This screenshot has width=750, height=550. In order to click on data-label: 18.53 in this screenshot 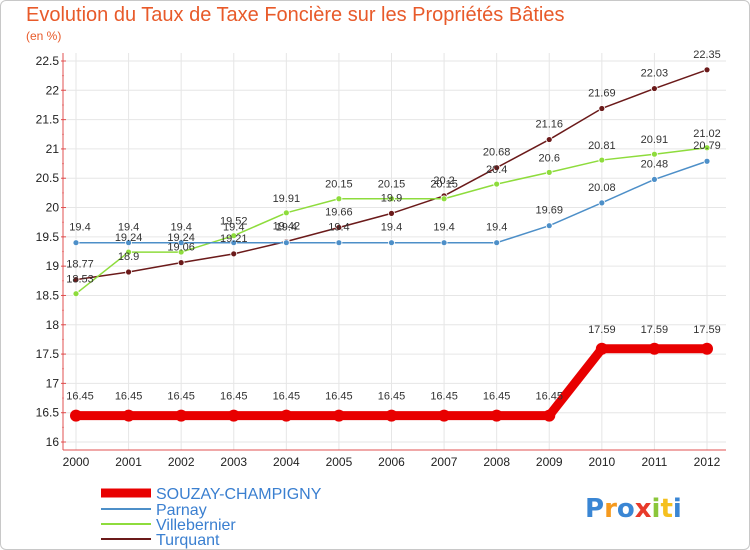, I will do `click(80, 280)`.